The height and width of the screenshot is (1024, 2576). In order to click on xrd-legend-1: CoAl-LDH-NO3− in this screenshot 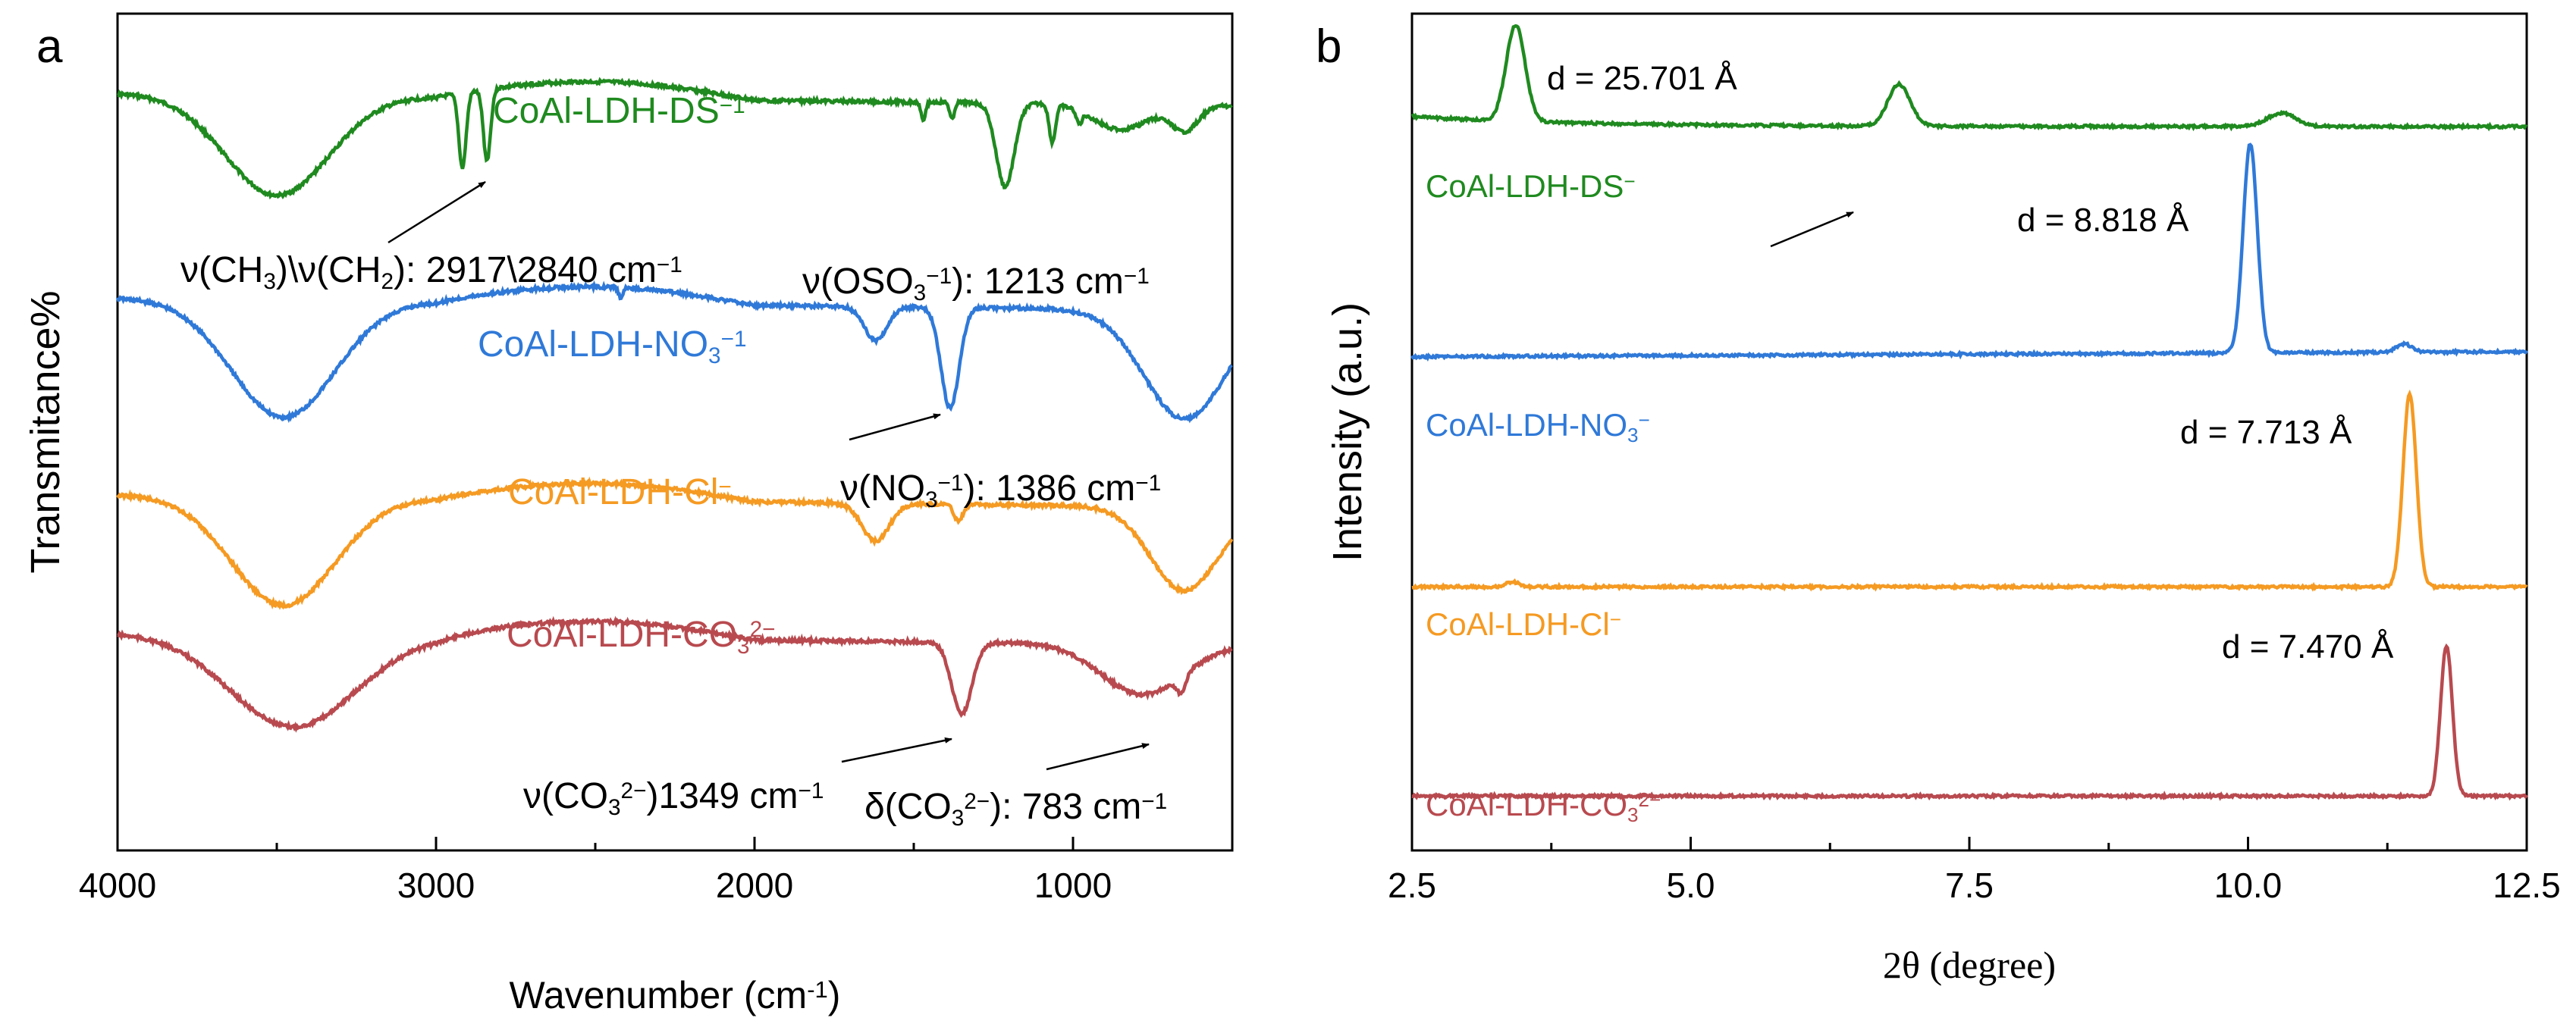, I will do `click(1538, 426)`.